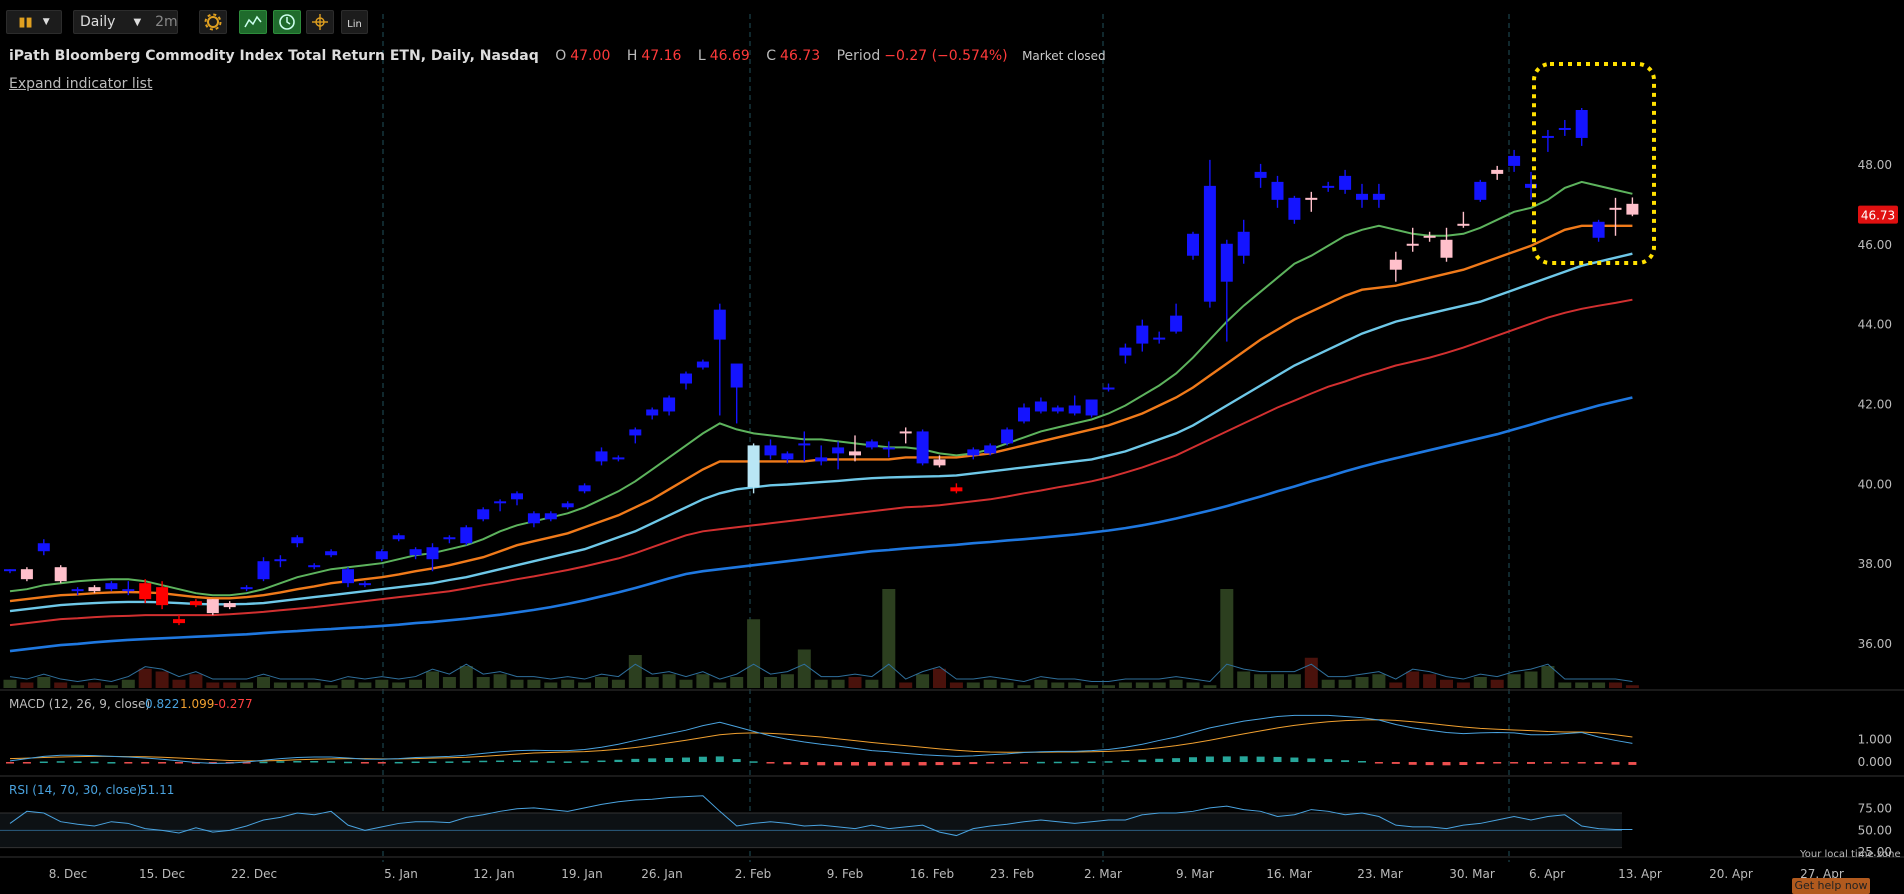  I want to click on rsi-line, so click(821, 816).